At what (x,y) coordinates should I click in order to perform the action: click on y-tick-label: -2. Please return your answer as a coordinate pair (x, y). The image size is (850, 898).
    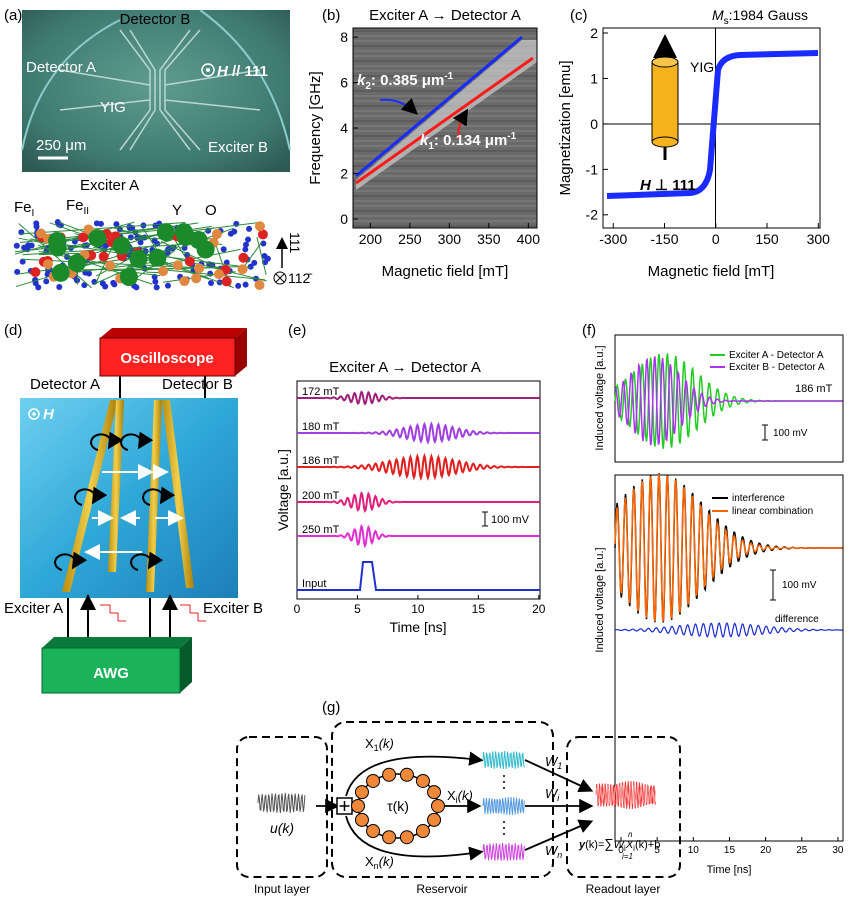
    Looking at the image, I should click on (592, 215).